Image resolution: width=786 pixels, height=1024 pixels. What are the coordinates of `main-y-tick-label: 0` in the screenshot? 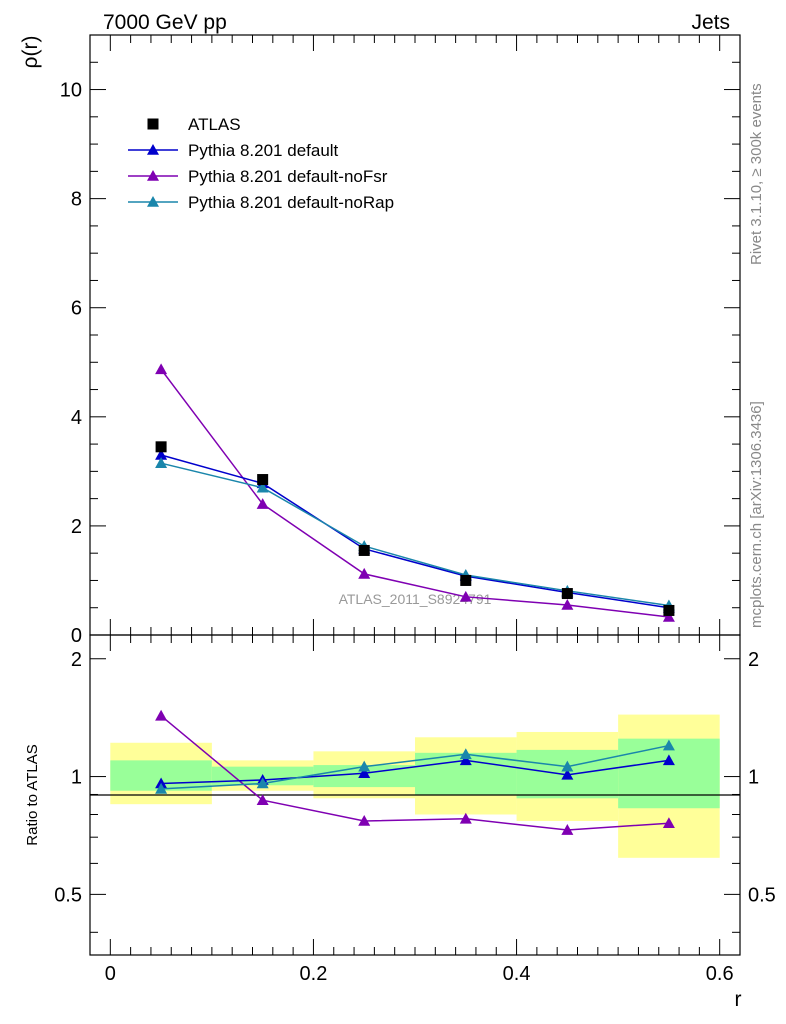 It's located at (76, 636).